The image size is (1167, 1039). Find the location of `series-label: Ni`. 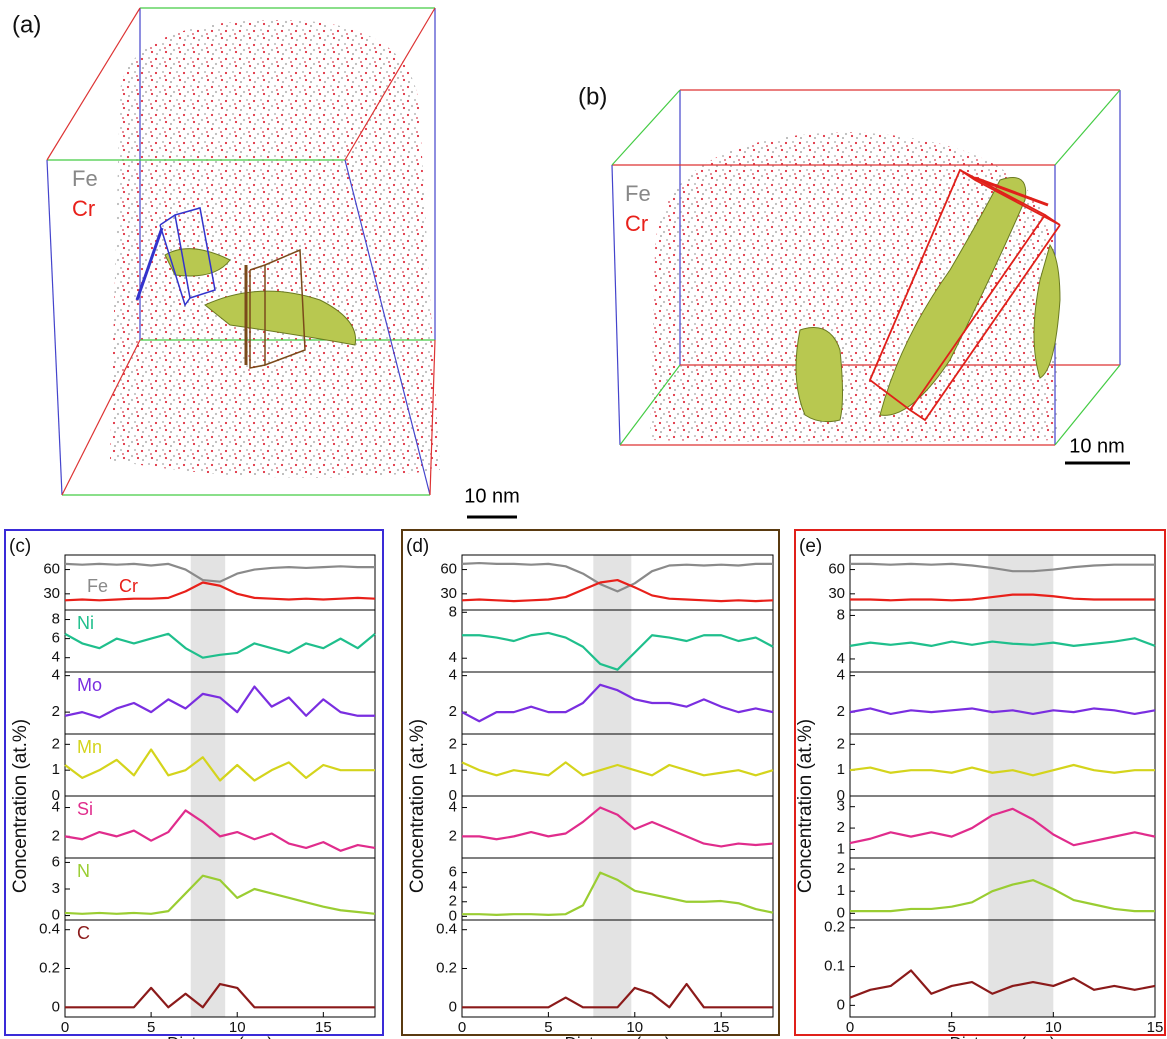

series-label: Ni is located at coordinates (85, 623).